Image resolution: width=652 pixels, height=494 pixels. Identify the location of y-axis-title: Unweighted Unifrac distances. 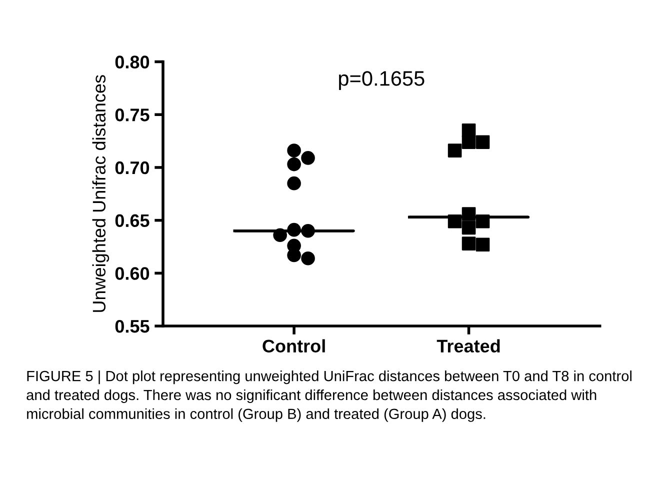
(101, 193).